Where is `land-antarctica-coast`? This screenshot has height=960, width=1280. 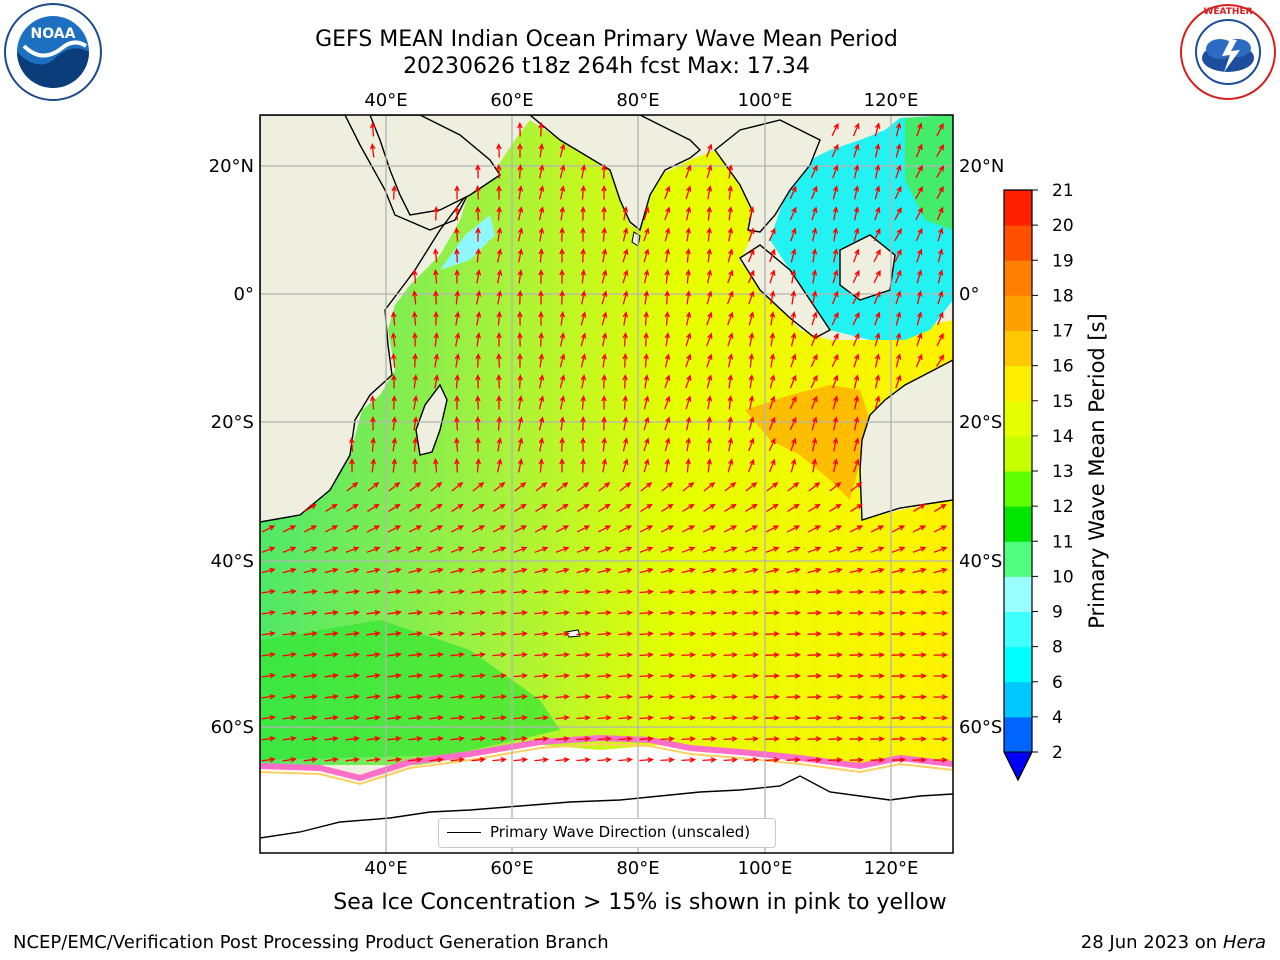 land-antarctica-coast is located at coordinates (606, 807).